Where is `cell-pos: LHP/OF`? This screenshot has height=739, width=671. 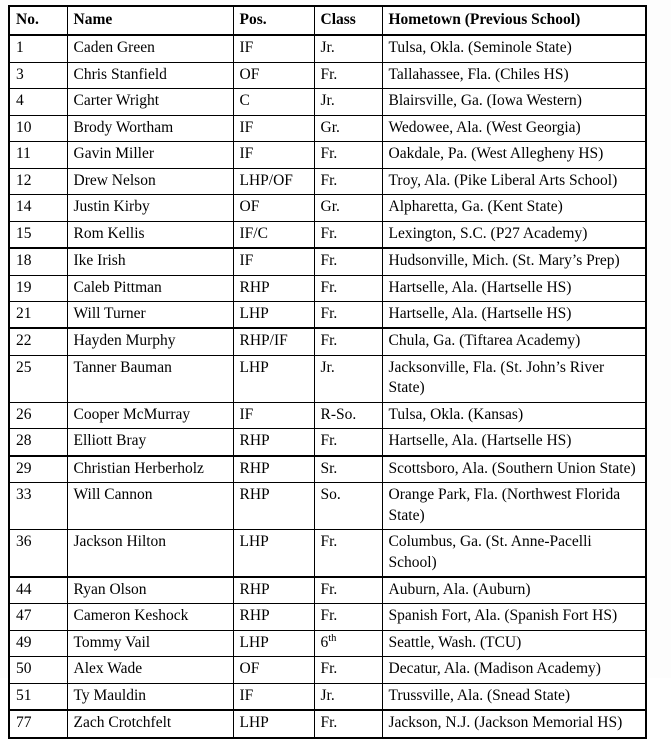
cell-pos: LHP/OF is located at coordinates (273, 181).